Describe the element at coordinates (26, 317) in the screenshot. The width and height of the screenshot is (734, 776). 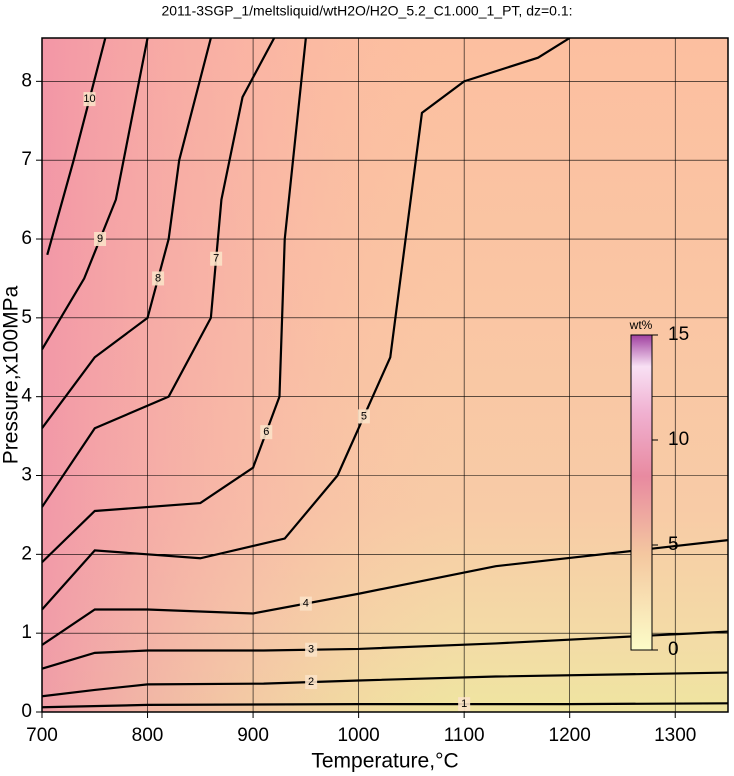
I see `y-tick-label: 5` at that location.